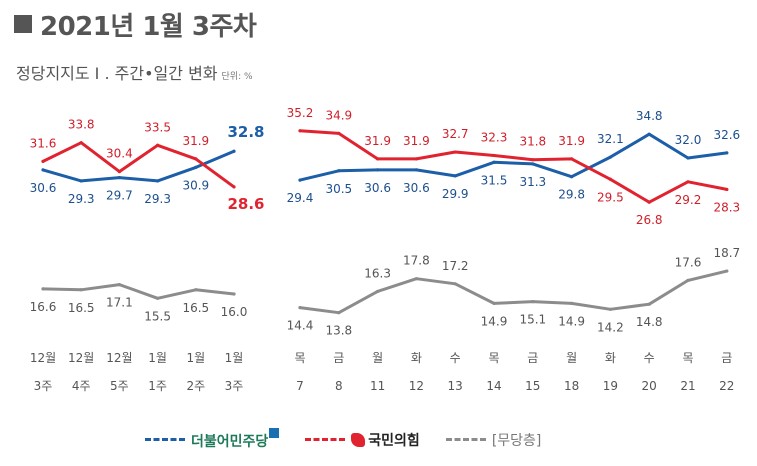 Image resolution: width=757 pixels, height=466 pixels. Describe the element at coordinates (493, 386) in the screenshot. I see `daily-x-tick-bottom: 14` at that location.